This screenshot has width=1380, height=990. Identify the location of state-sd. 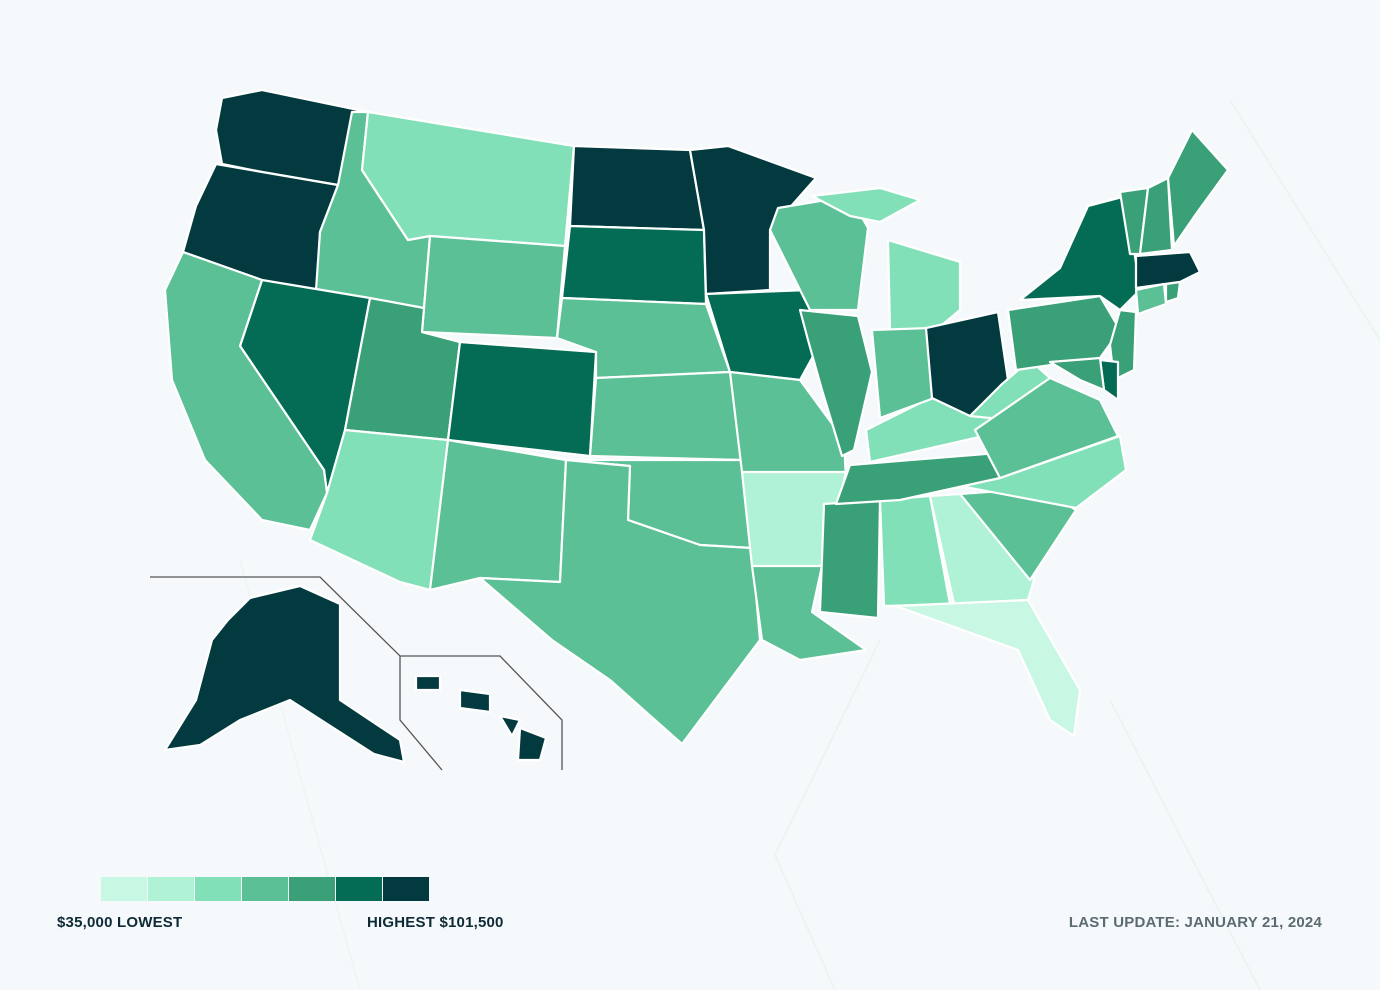
(634, 265).